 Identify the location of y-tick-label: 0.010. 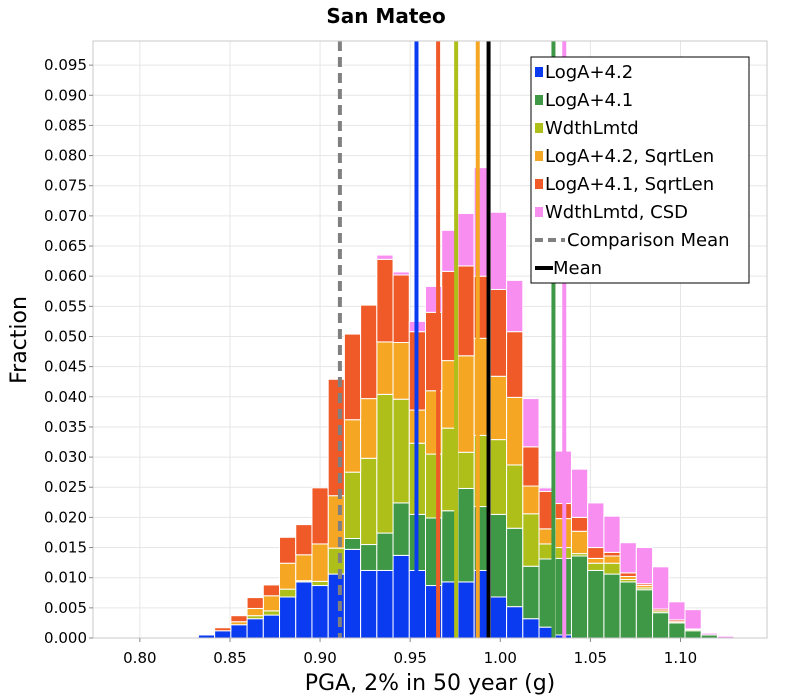
(65, 578).